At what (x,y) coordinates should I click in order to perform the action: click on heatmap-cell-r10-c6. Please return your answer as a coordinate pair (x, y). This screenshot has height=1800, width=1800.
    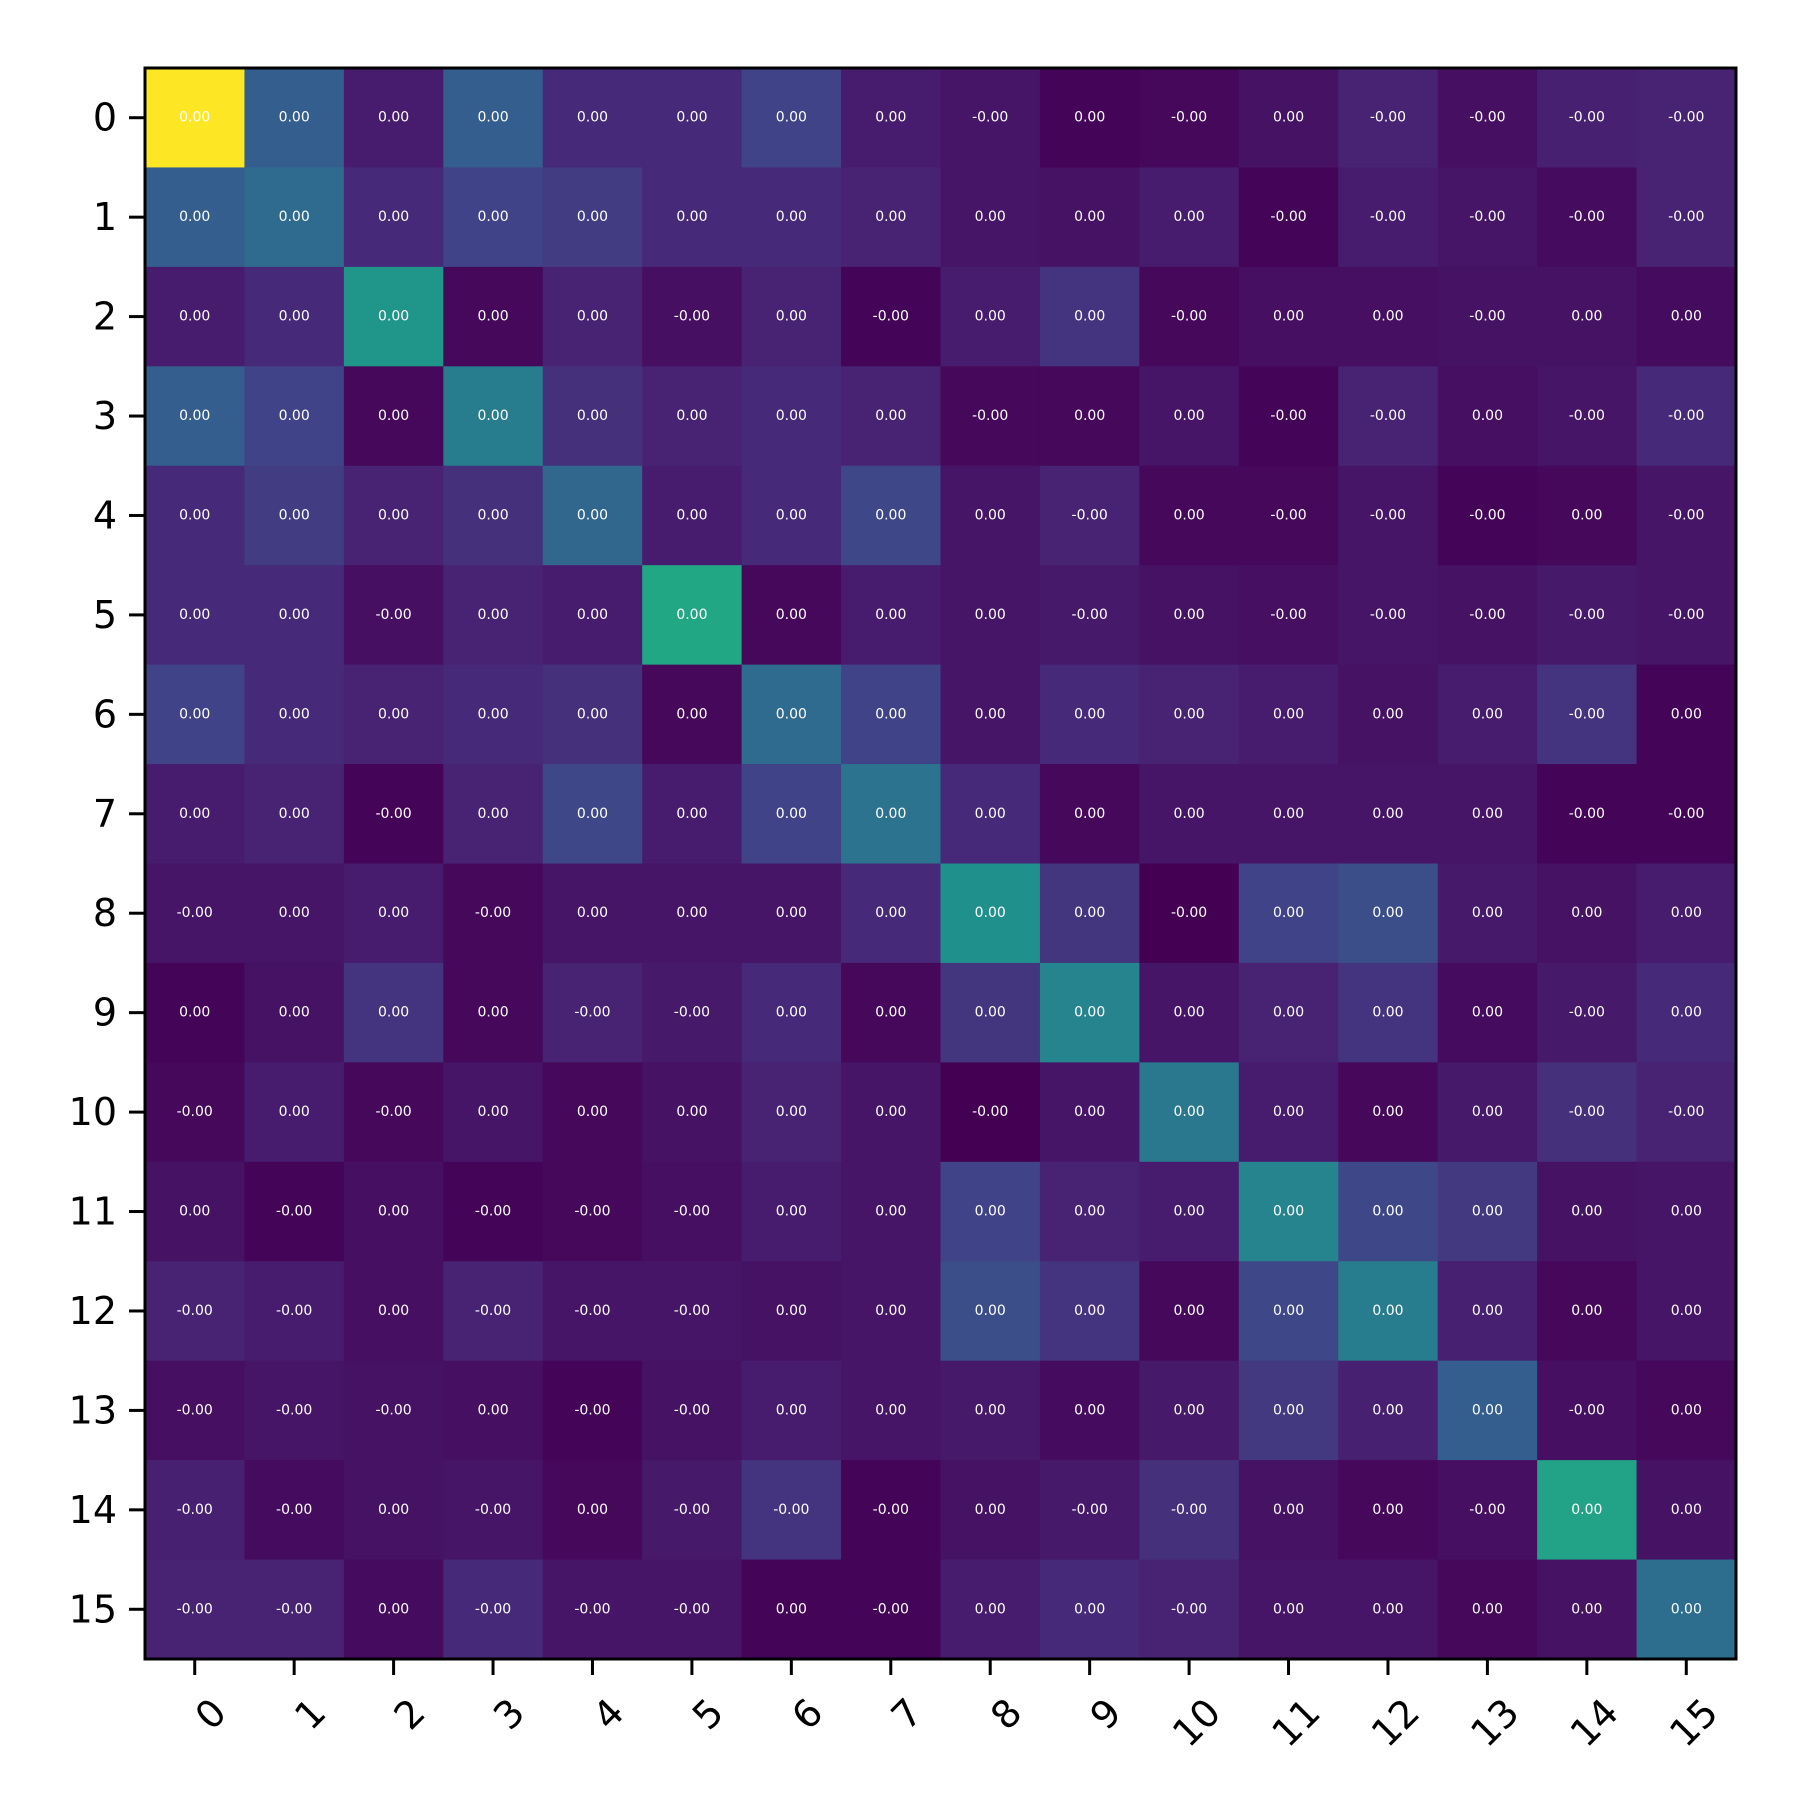
    Looking at the image, I should click on (791, 1112).